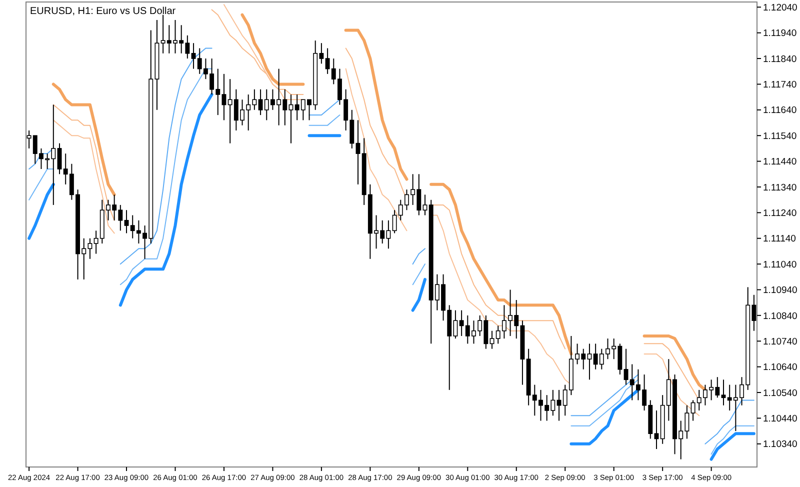 The width and height of the screenshot is (800, 487). Describe the element at coordinates (780, 85) in the screenshot. I see `y-tick-label: 1.11740` at that location.